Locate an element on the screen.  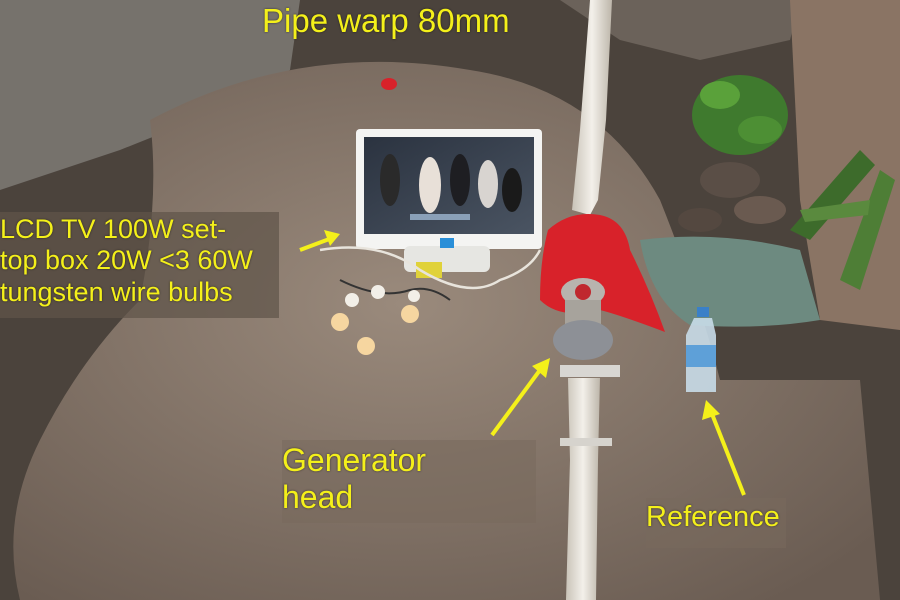
generator-head is located at coordinates (586, 327).